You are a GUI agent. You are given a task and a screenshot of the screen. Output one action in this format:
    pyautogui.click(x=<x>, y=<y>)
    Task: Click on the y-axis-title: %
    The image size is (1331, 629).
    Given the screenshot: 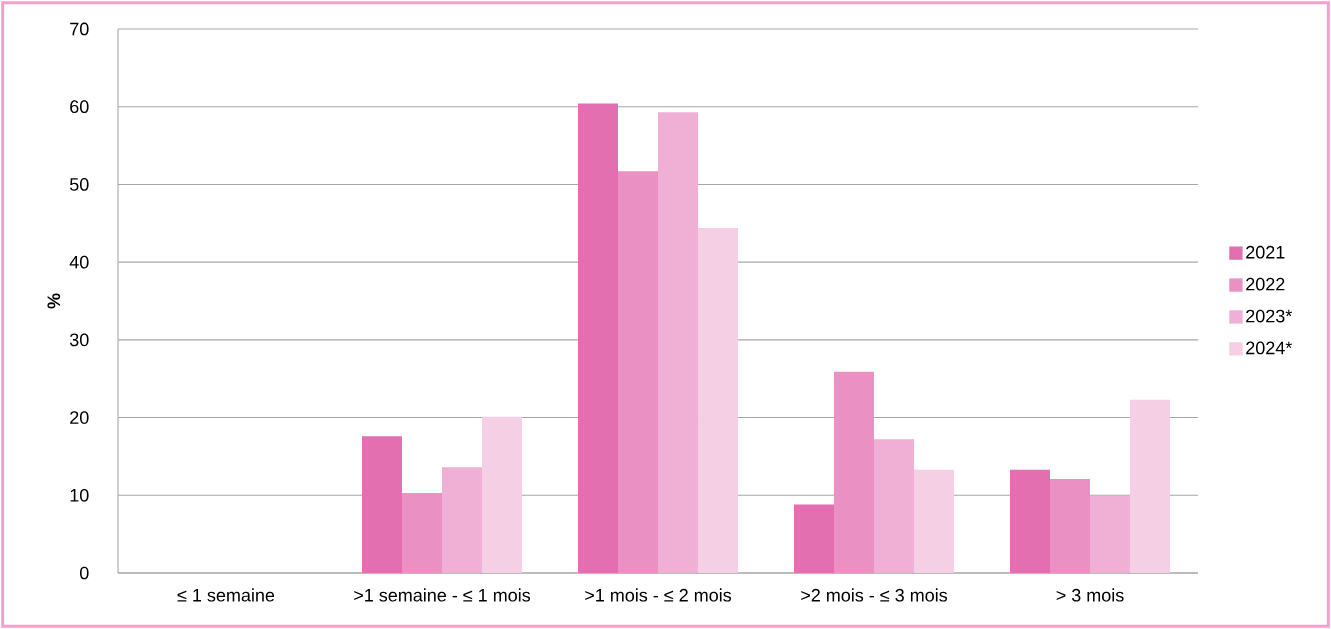 What is the action you would take?
    pyautogui.click(x=54, y=301)
    